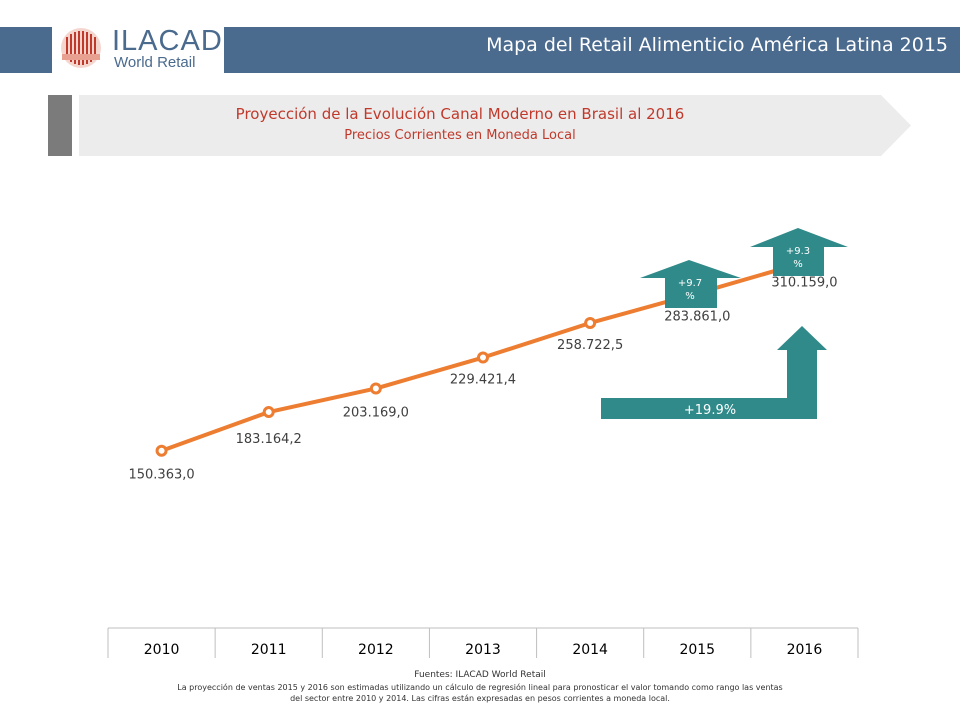 The height and width of the screenshot is (720, 960). I want to click on data-label-2013: 229.421,4, so click(483, 380).